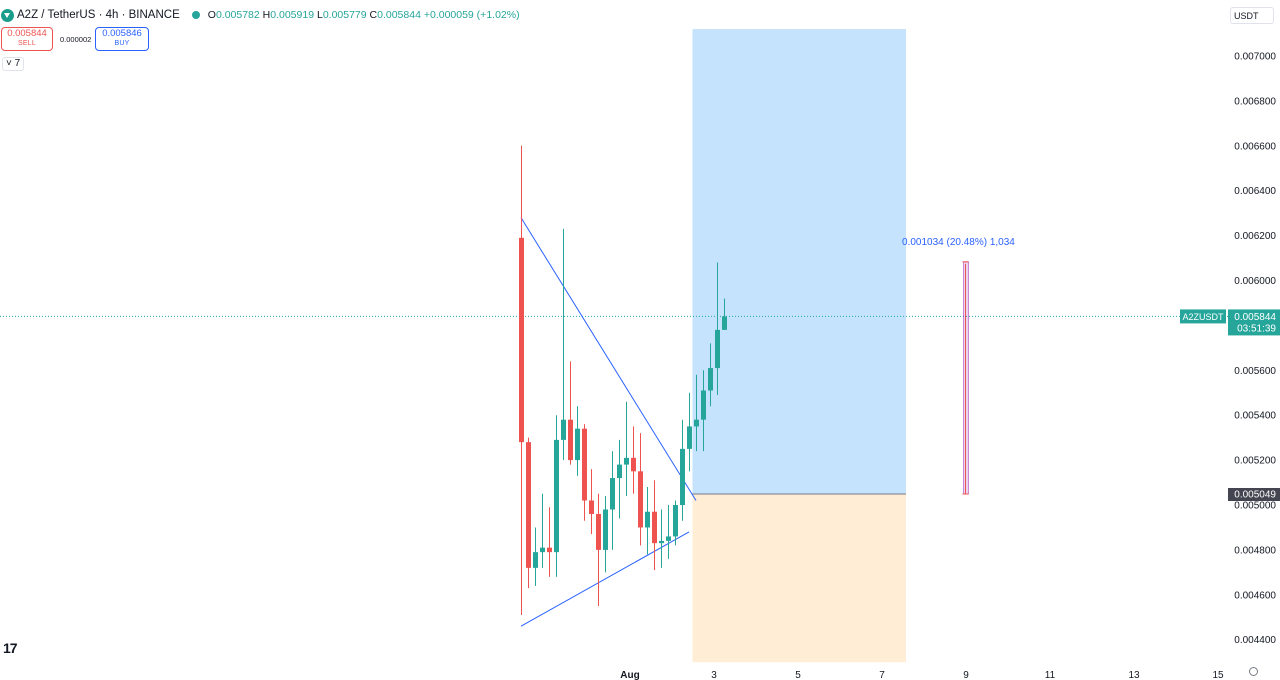 This screenshot has width=1280, height=680. Describe the element at coordinates (799, 261) in the screenshot. I see `profit-zone` at that location.